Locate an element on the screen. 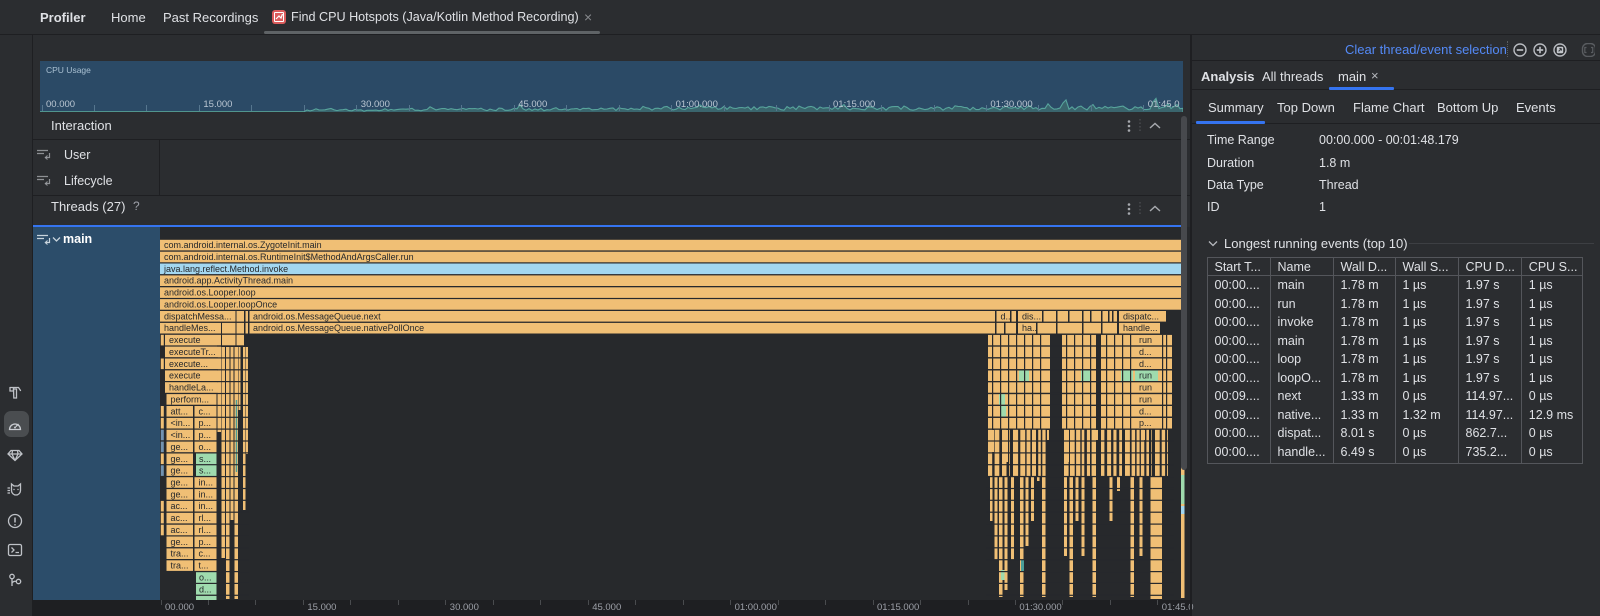  svg-text:com.android.internal.os.Zygote: com.android.internal.os.ZygoteInit.main is located at coordinates (243, 245).